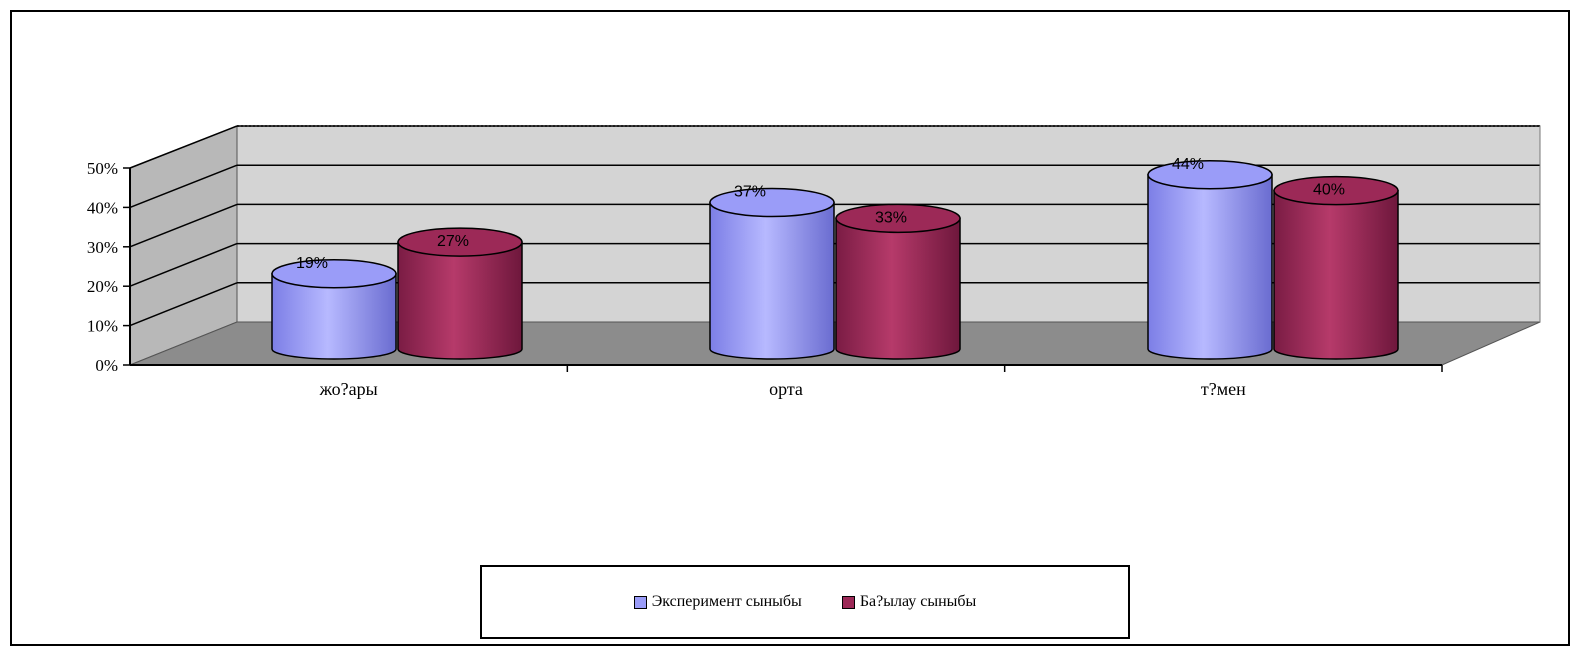  I want to click on data-label: 33%, so click(891, 217).